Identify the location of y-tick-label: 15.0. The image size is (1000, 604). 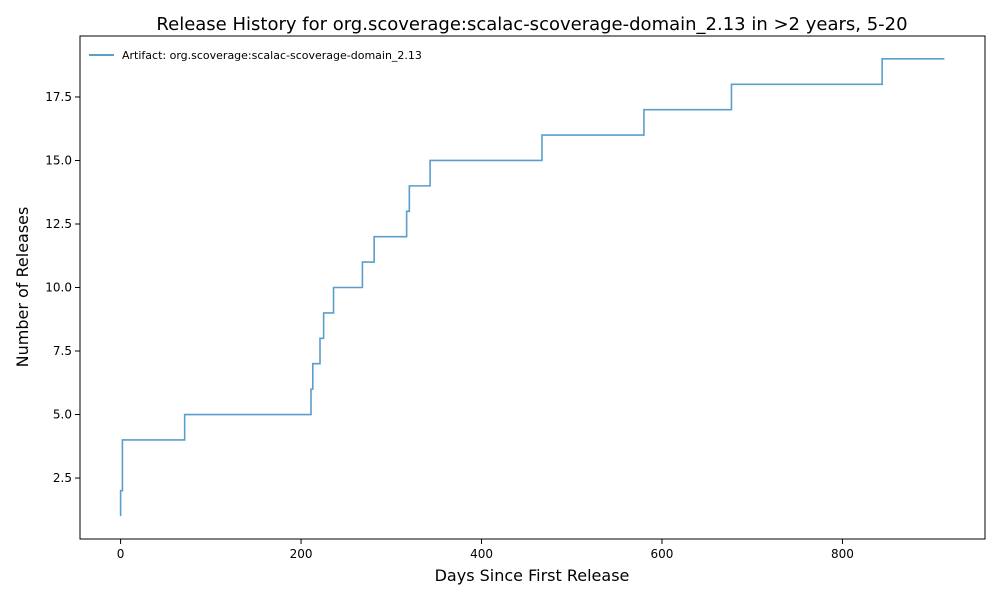
(58, 160).